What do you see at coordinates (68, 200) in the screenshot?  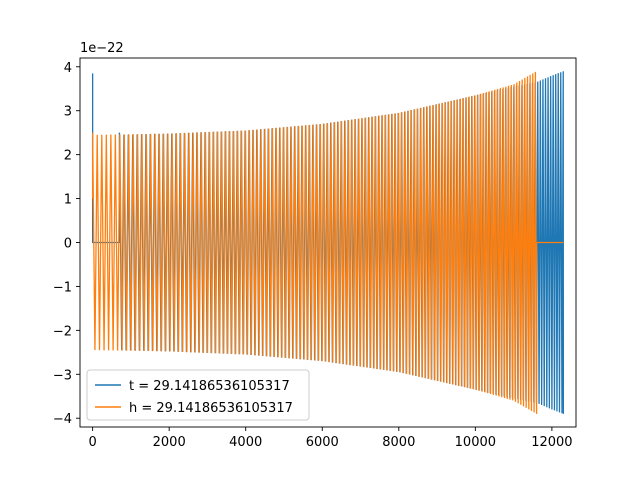 I see `y-tick-label: 1` at bounding box center [68, 200].